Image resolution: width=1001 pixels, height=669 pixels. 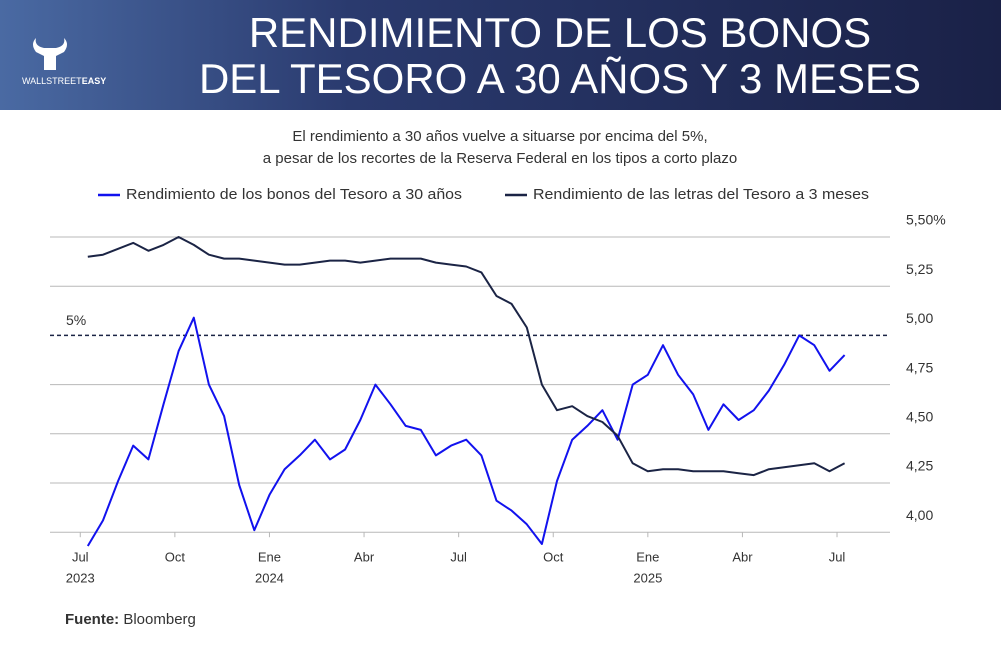 I want to click on y-tick-label: 4,25, so click(x=919, y=466).